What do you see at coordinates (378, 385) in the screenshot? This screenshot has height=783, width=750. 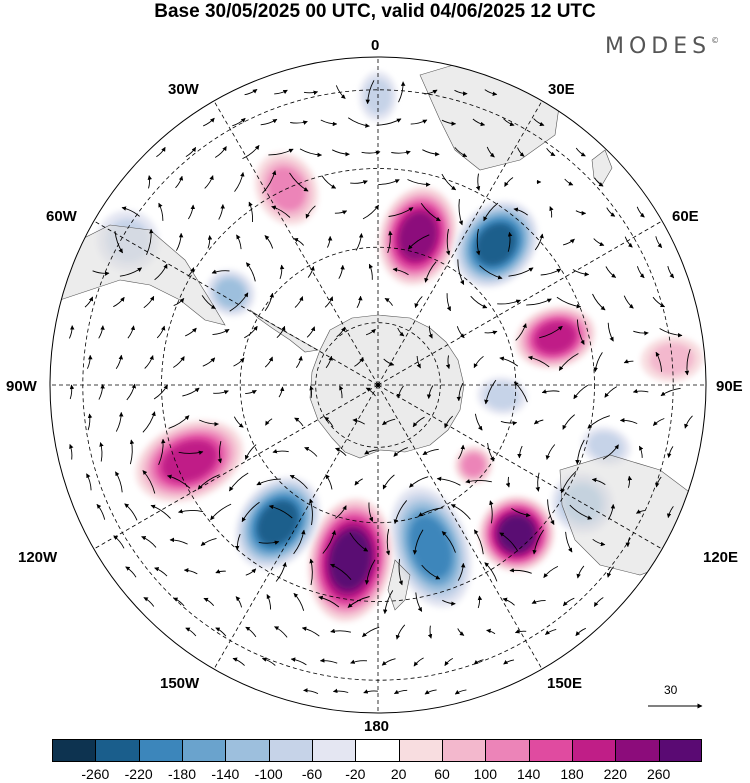 I see `south-pole-marker` at bounding box center [378, 385].